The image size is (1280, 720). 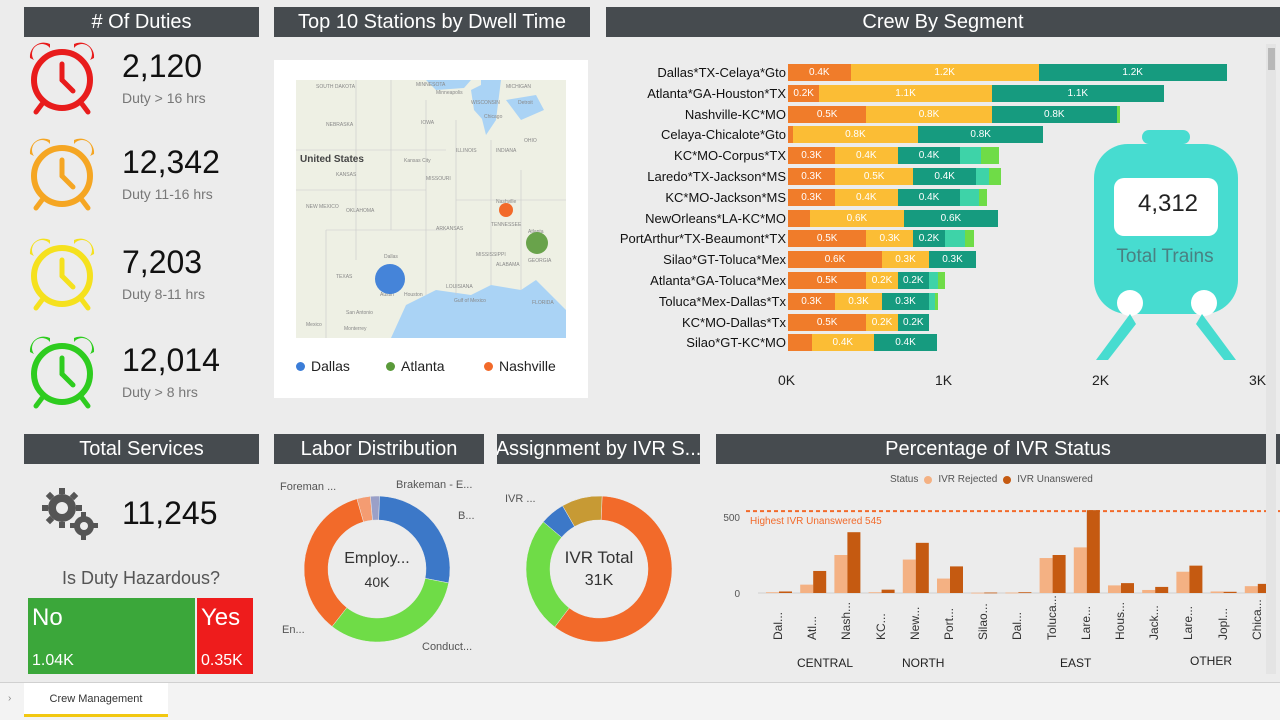 I want to click on crew-segment-row: Laredo*TX-Jackson*MS 0.3K 0.5K 0.4K, so click(x=930, y=177).